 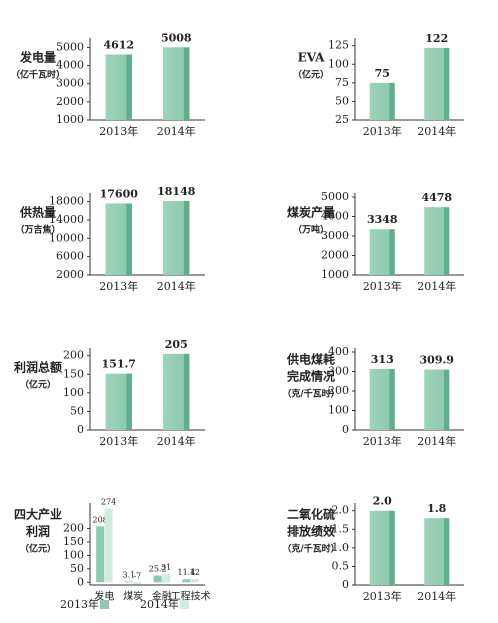 I want to click on value-label: 1.8, so click(x=436, y=508).